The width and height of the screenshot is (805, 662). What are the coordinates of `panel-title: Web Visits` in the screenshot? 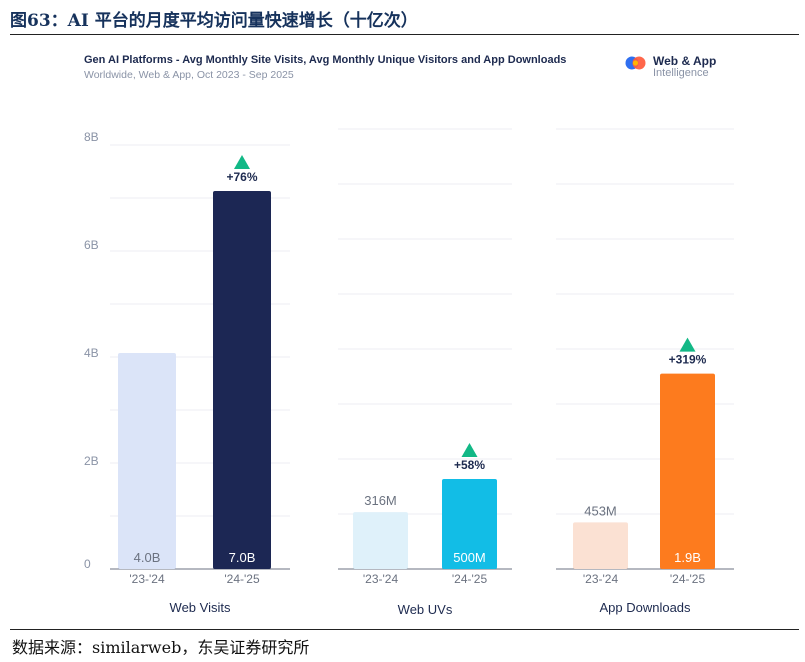 It's located at (200, 607).